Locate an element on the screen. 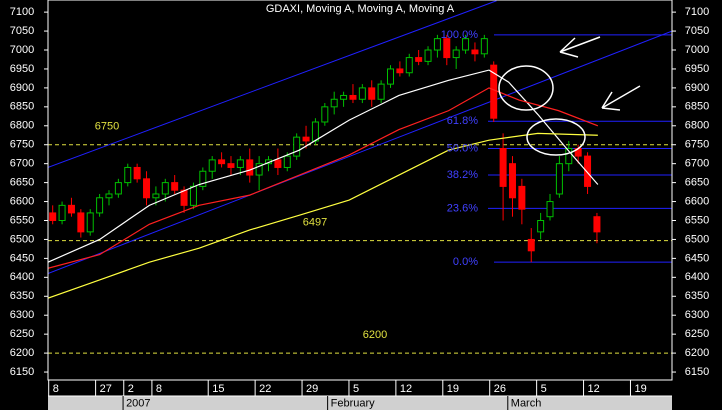  y-tick-label: 6650 is located at coordinates (22, 183).